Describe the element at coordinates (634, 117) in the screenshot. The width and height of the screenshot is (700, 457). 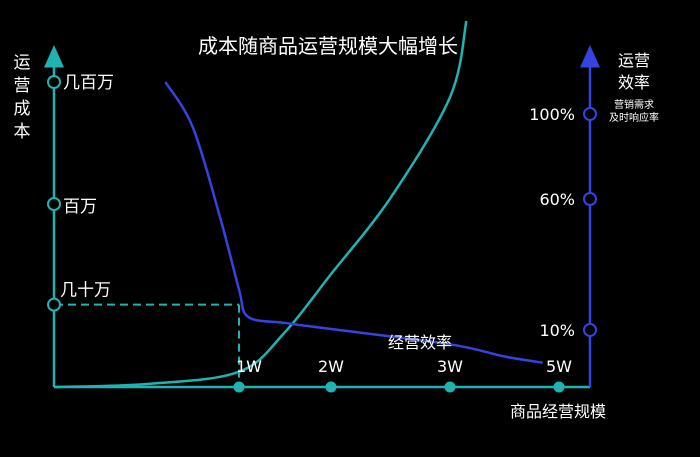
I see `y-axis-right-note-line2: 及时响应率` at that location.